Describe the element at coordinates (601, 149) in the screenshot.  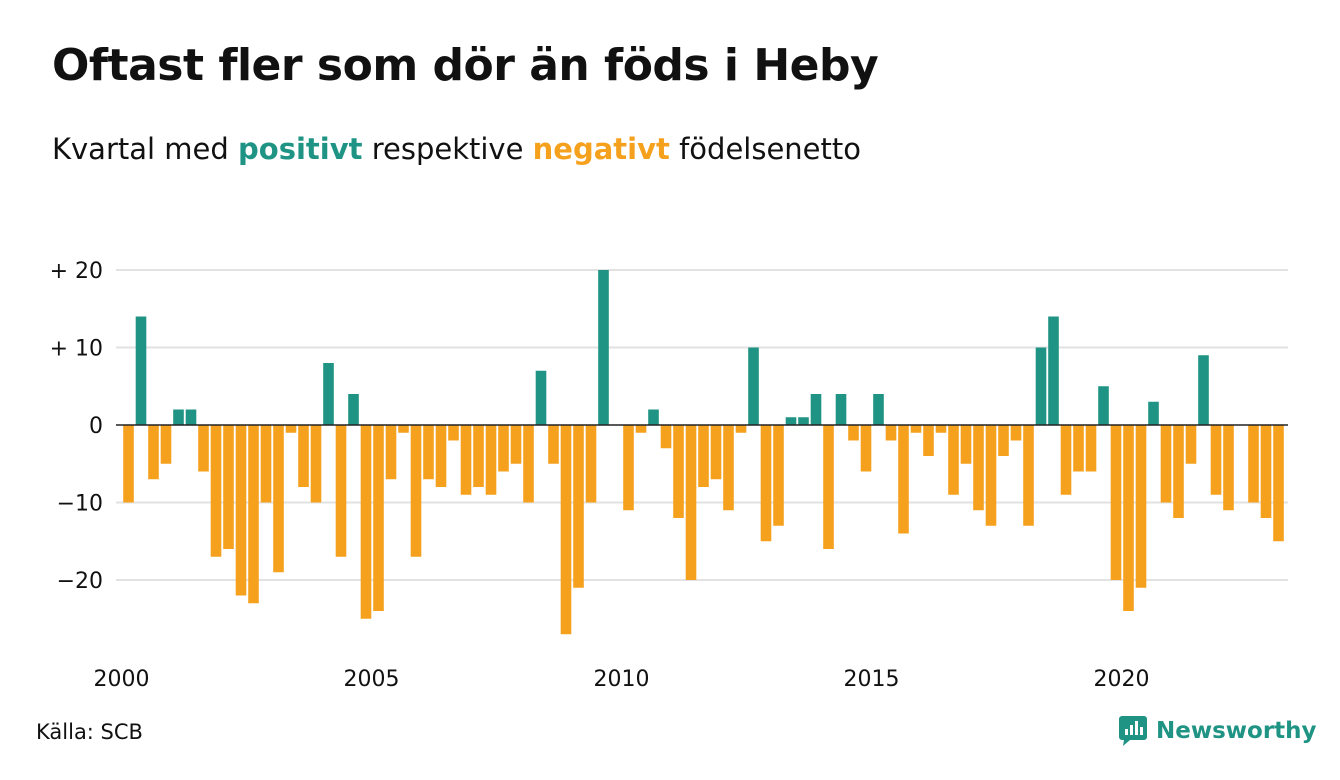
I see `subtitle-negative-word: negativt` at that location.